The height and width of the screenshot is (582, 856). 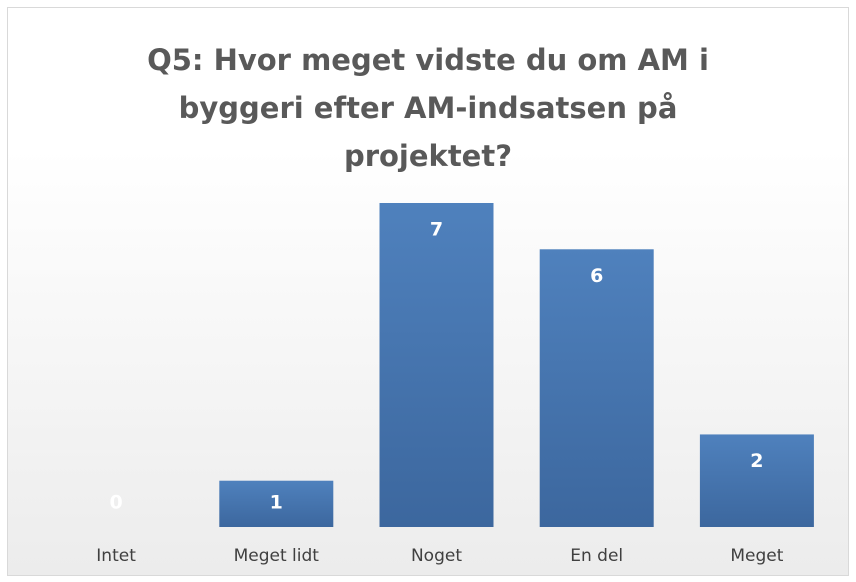 What do you see at coordinates (116, 556) in the screenshot?
I see `x-tick-label: Intet` at bounding box center [116, 556].